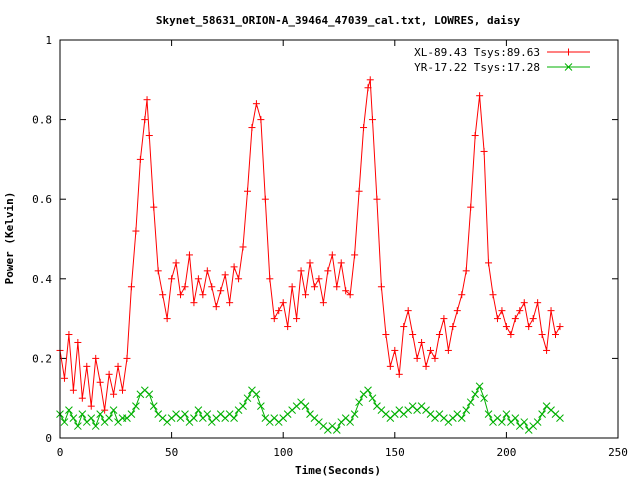 This screenshot has width=640, height=480. Describe the element at coordinates (171, 452) in the screenshot. I see `x-tick-label: 50` at that location.